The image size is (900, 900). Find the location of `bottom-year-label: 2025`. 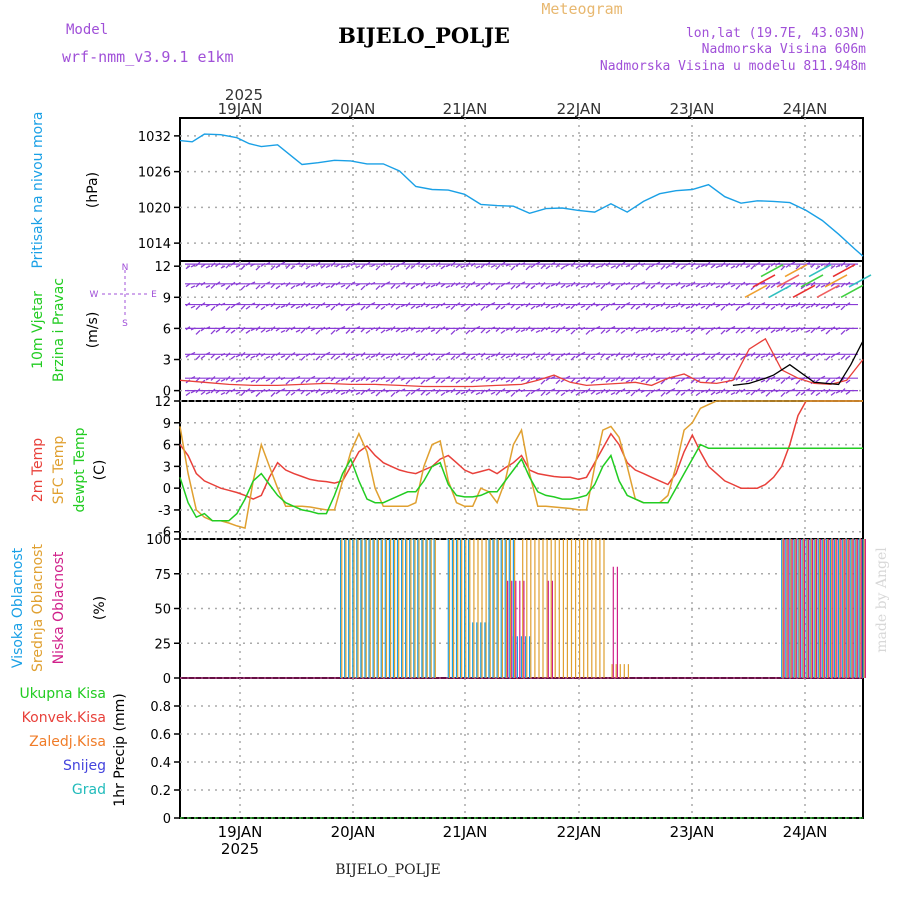

bottom-year-label: 2025 is located at coordinates (240, 849).